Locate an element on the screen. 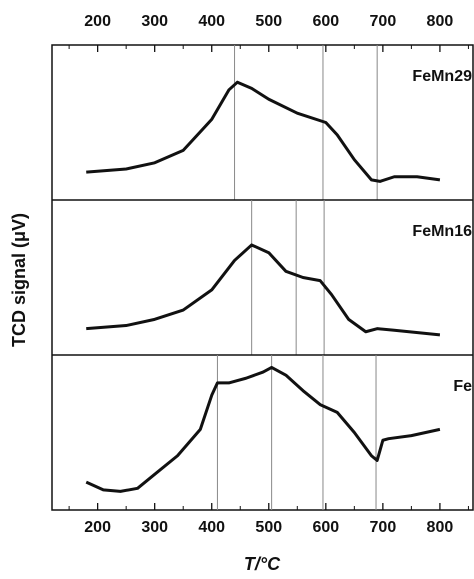  x-tick-label: 400 is located at coordinates (211, 527).